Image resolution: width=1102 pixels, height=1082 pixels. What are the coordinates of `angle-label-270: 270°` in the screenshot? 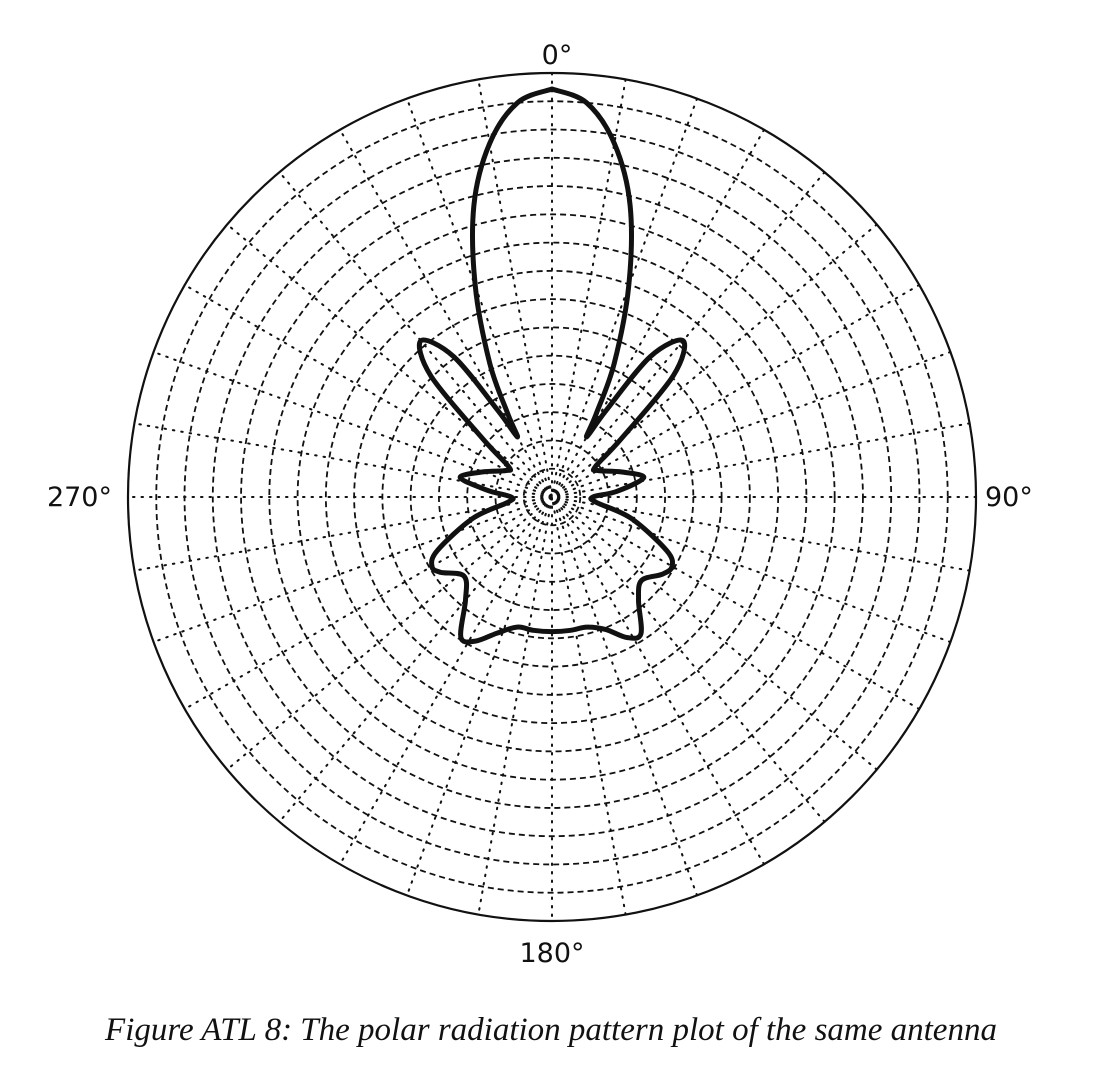 It's located at (79, 497).